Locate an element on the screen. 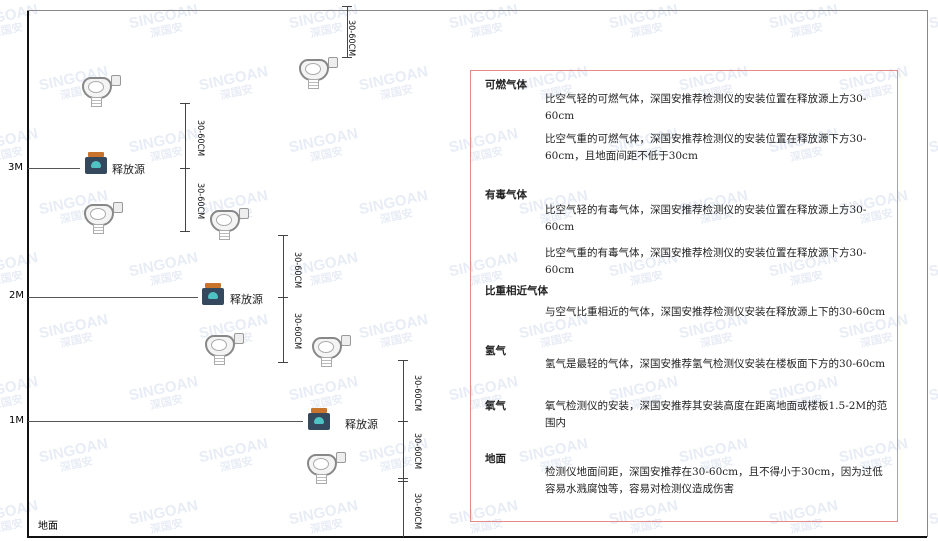 This screenshot has height=541, width=938. section-heading-combustible: 可燃气体 is located at coordinates (506, 85).